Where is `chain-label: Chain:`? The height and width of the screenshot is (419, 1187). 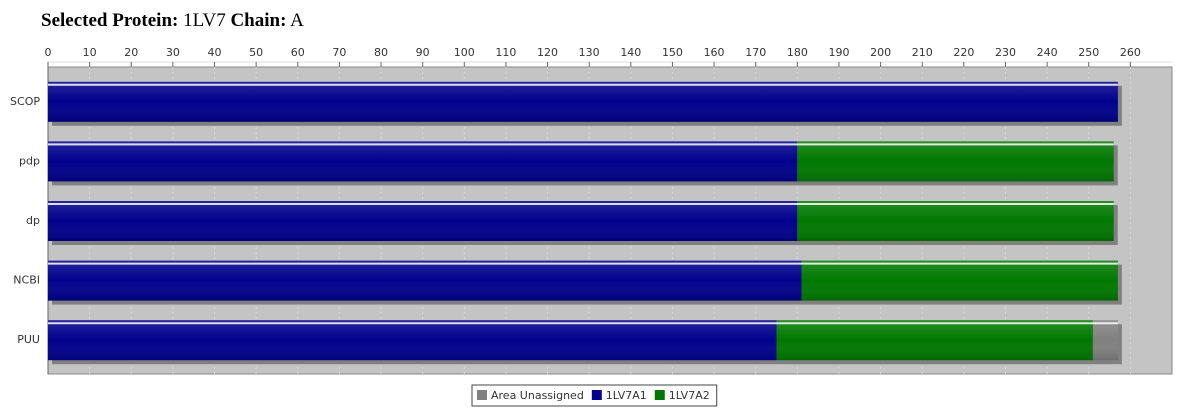 chain-label: Chain: is located at coordinates (258, 20).